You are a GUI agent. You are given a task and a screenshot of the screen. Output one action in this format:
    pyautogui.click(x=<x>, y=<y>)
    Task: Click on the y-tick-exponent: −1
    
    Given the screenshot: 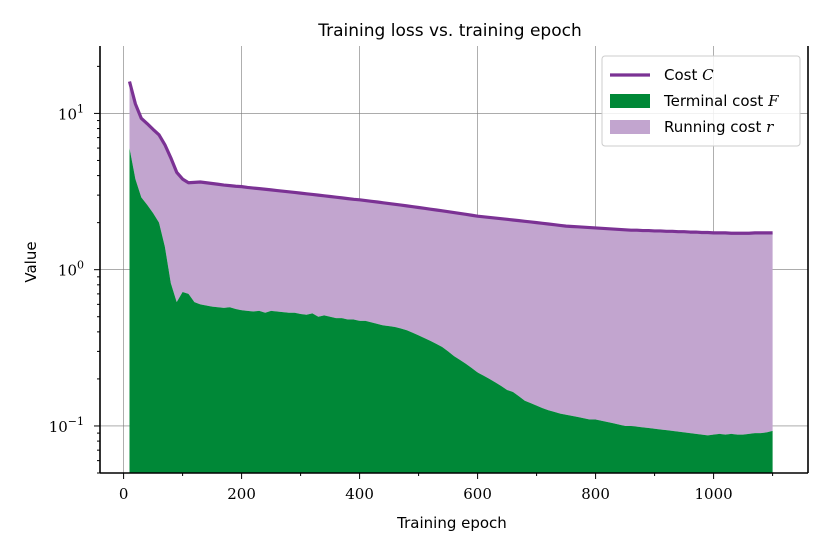 What is the action you would take?
    pyautogui.click(x=76, y=421)
    